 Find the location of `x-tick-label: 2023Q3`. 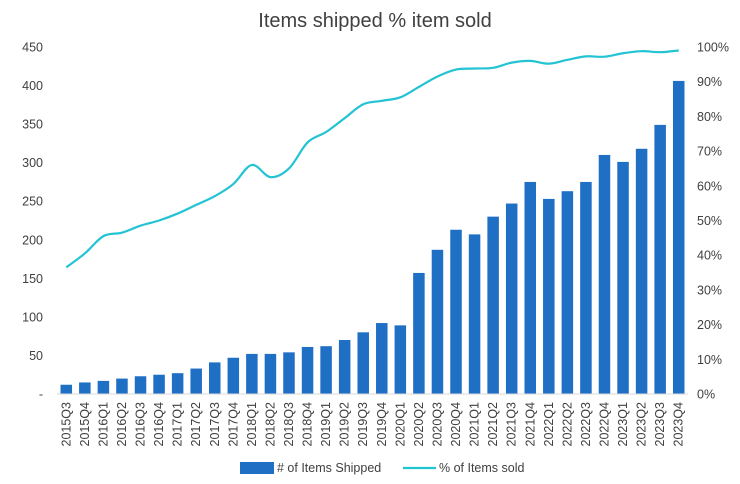

x-tick-label: 2023Q3 is located at coordinates (660, 424).